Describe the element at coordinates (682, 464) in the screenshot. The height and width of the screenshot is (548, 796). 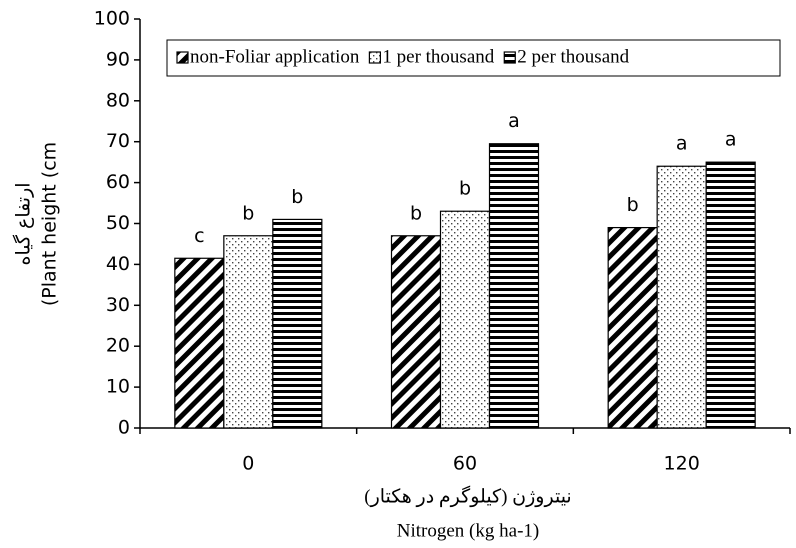
I see `x-tick-label: 120` at that location.